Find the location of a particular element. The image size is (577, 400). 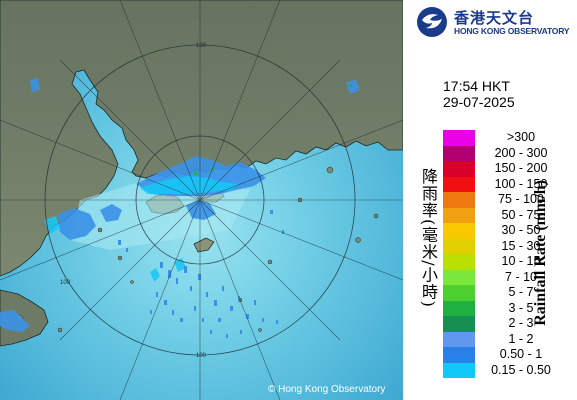

rain-echoes-scattered is located at coordinates (201, 274).